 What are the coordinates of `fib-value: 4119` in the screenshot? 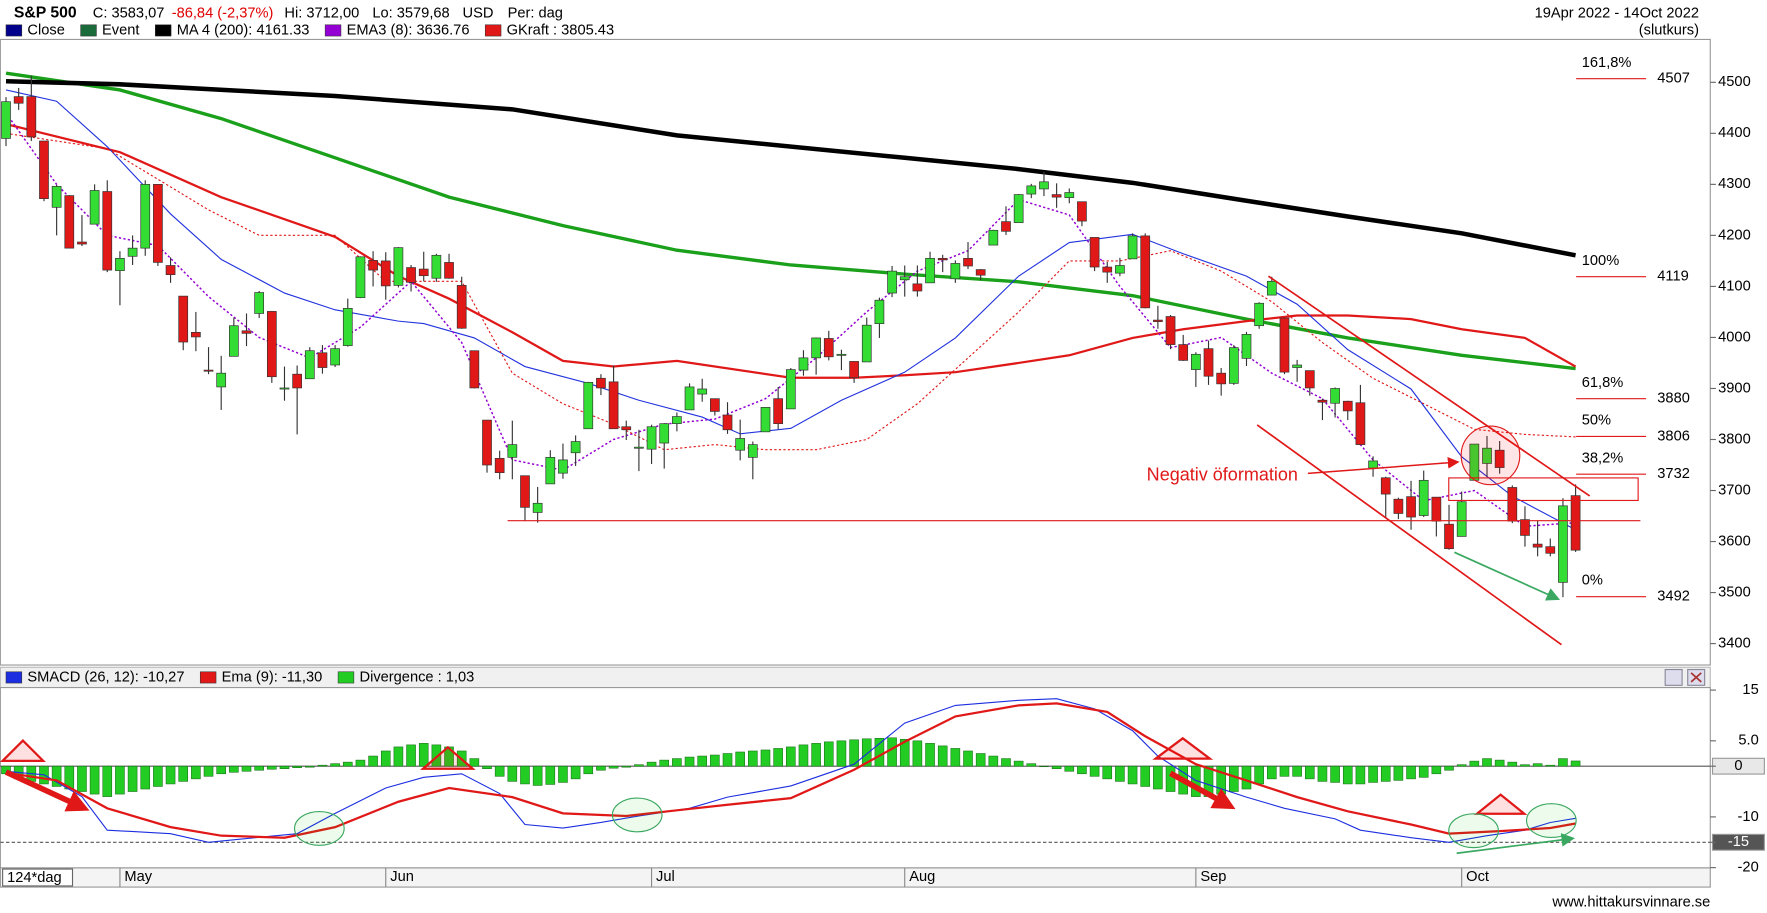 It's located at (1672, 277).